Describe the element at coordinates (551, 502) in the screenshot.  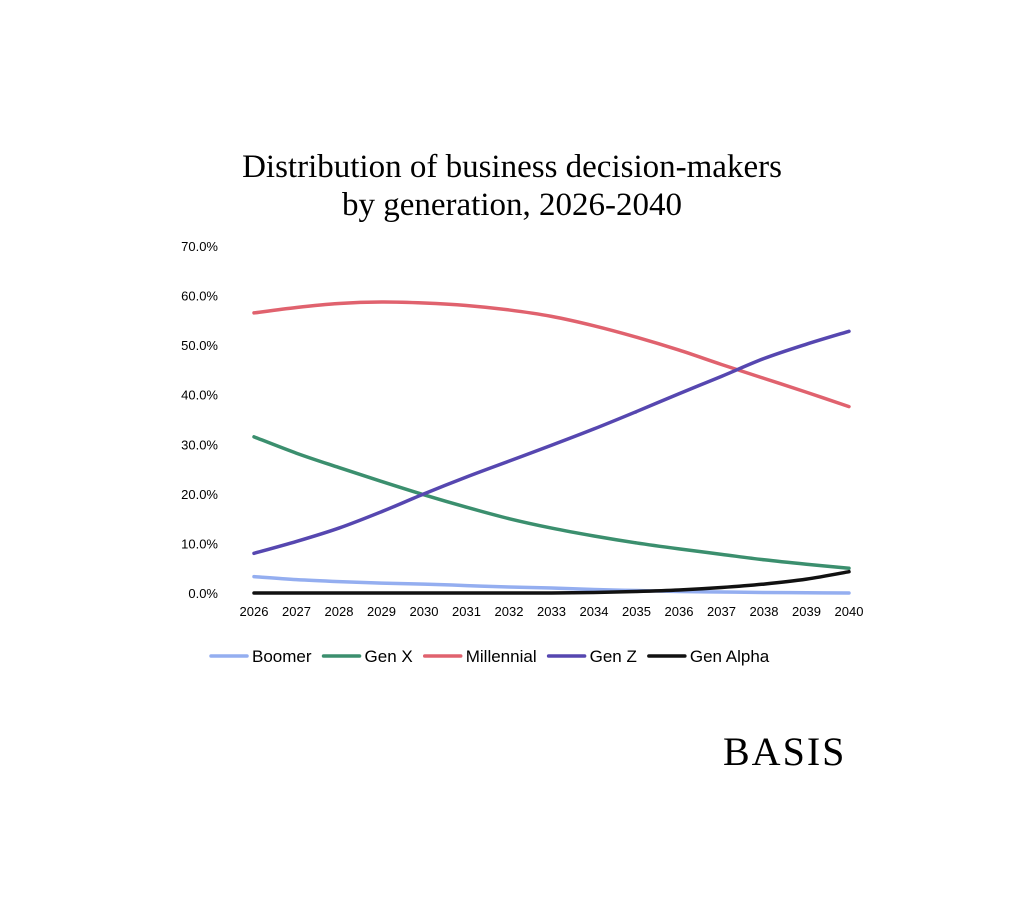
I see `series-line-gen-x` at that location.